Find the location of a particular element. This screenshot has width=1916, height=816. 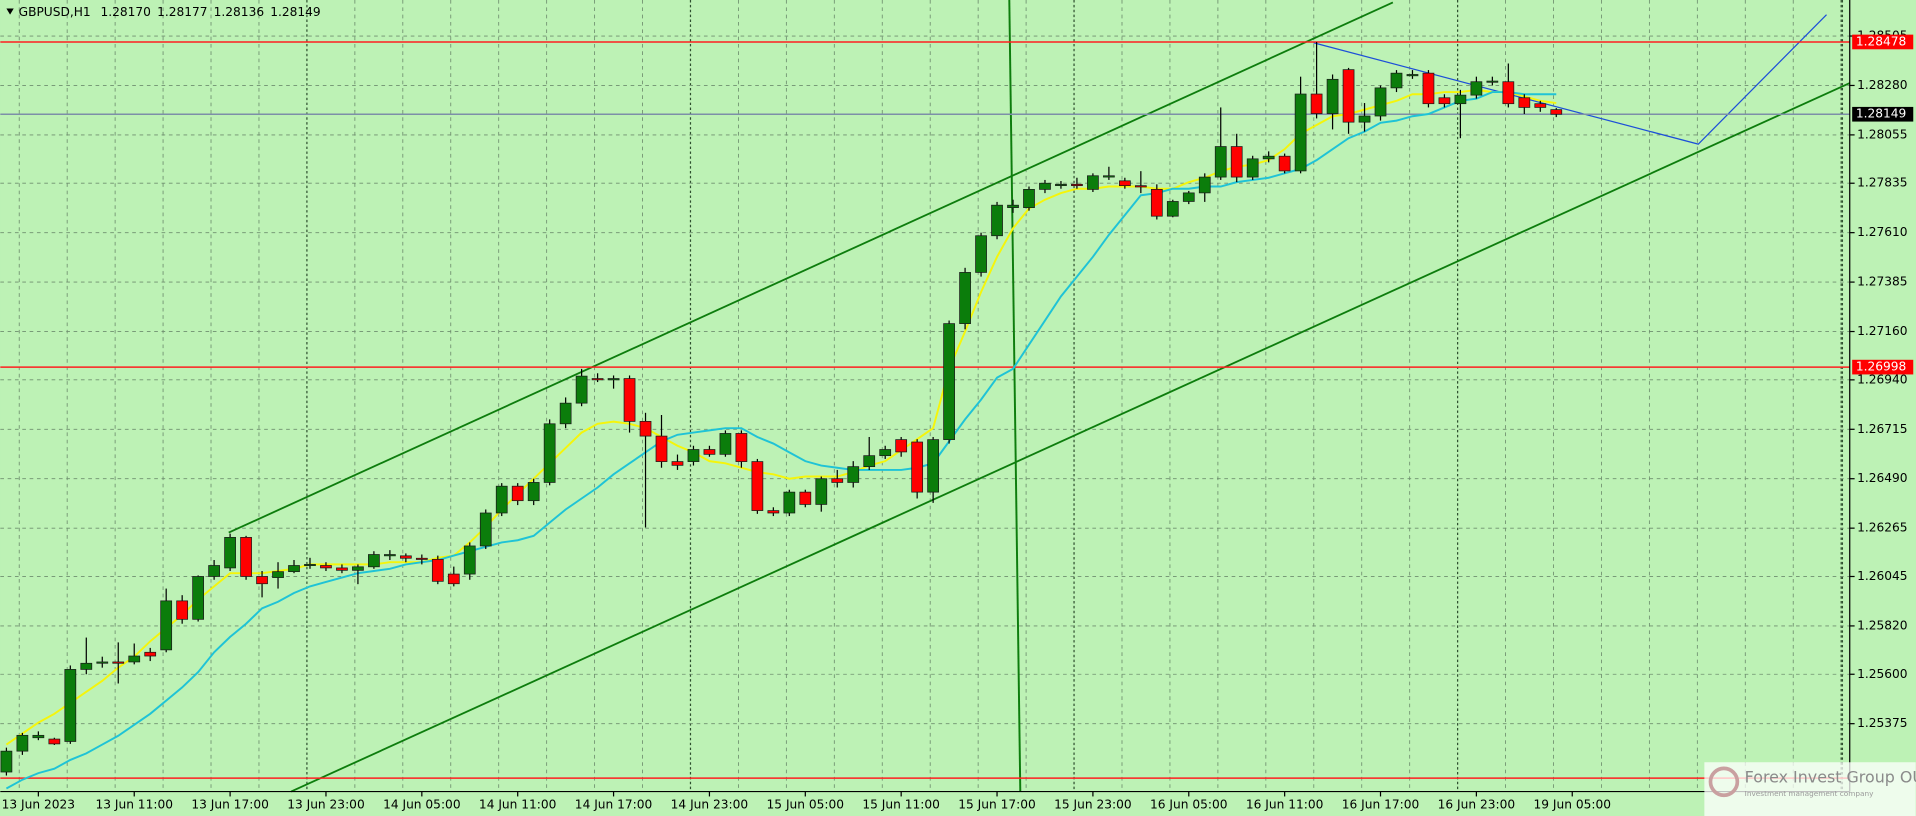

watermark-box is located at coordinates (1810, 789).